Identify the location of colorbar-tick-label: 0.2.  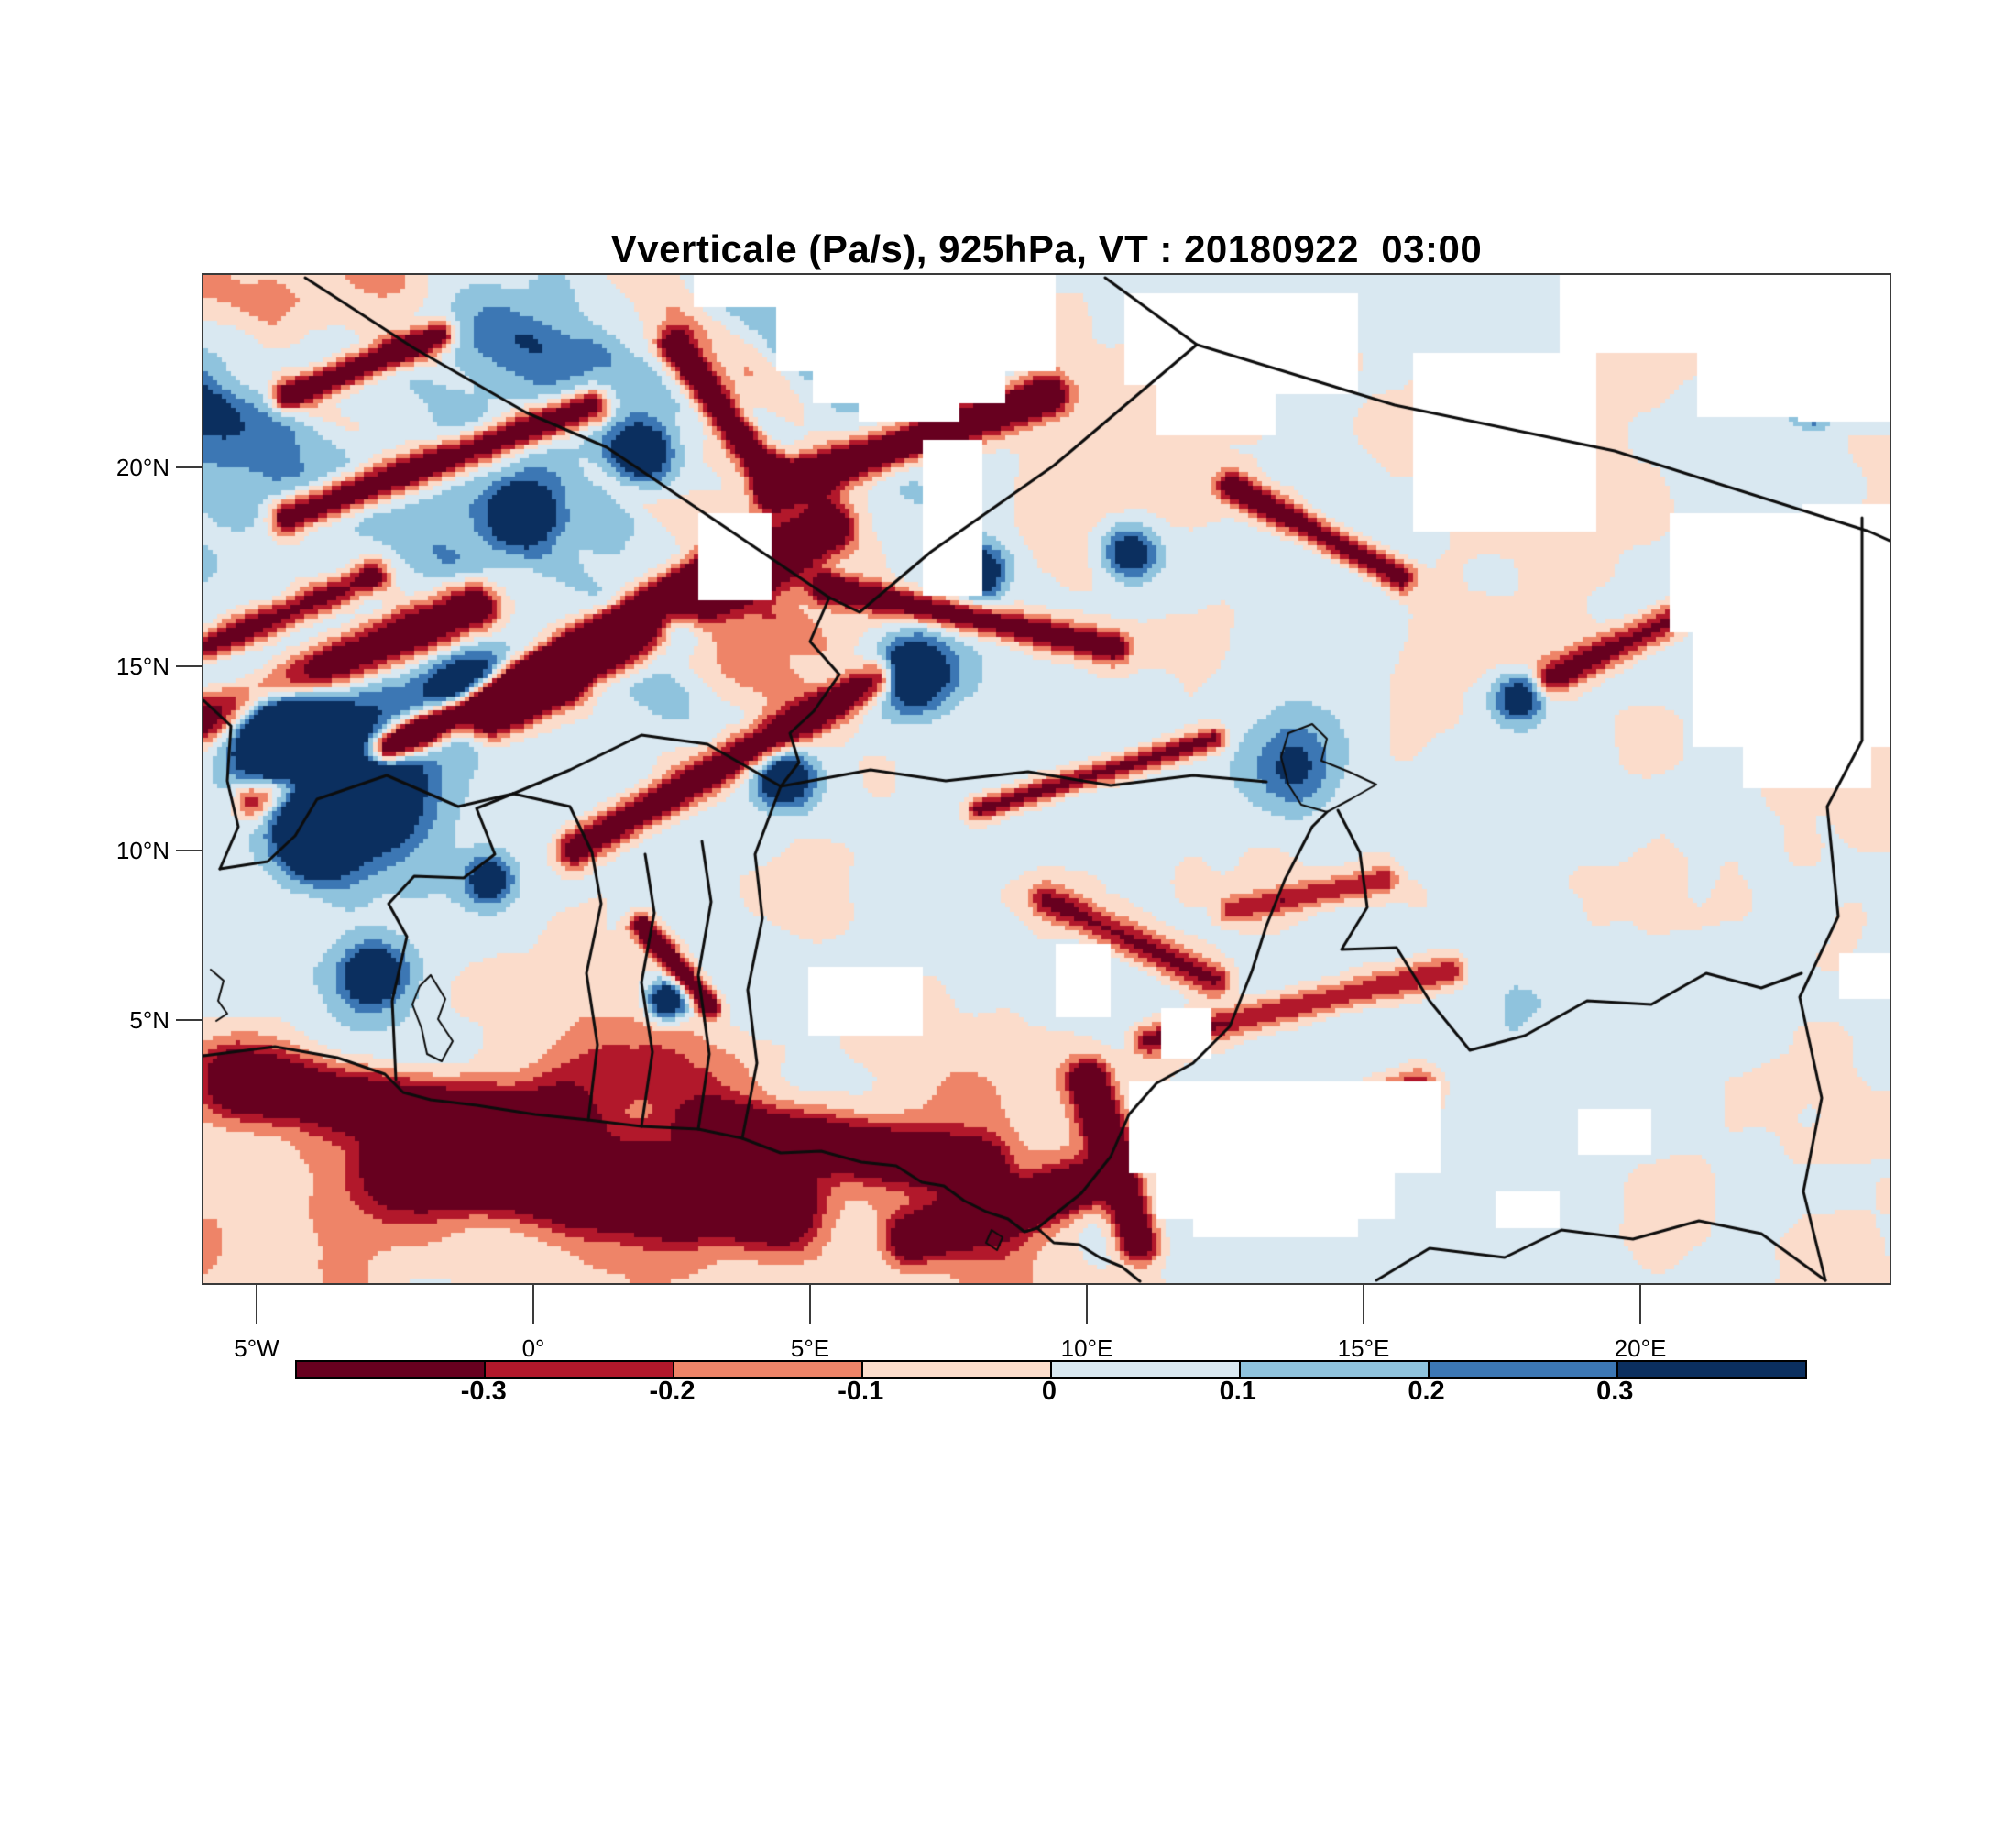
(1426, 1391).